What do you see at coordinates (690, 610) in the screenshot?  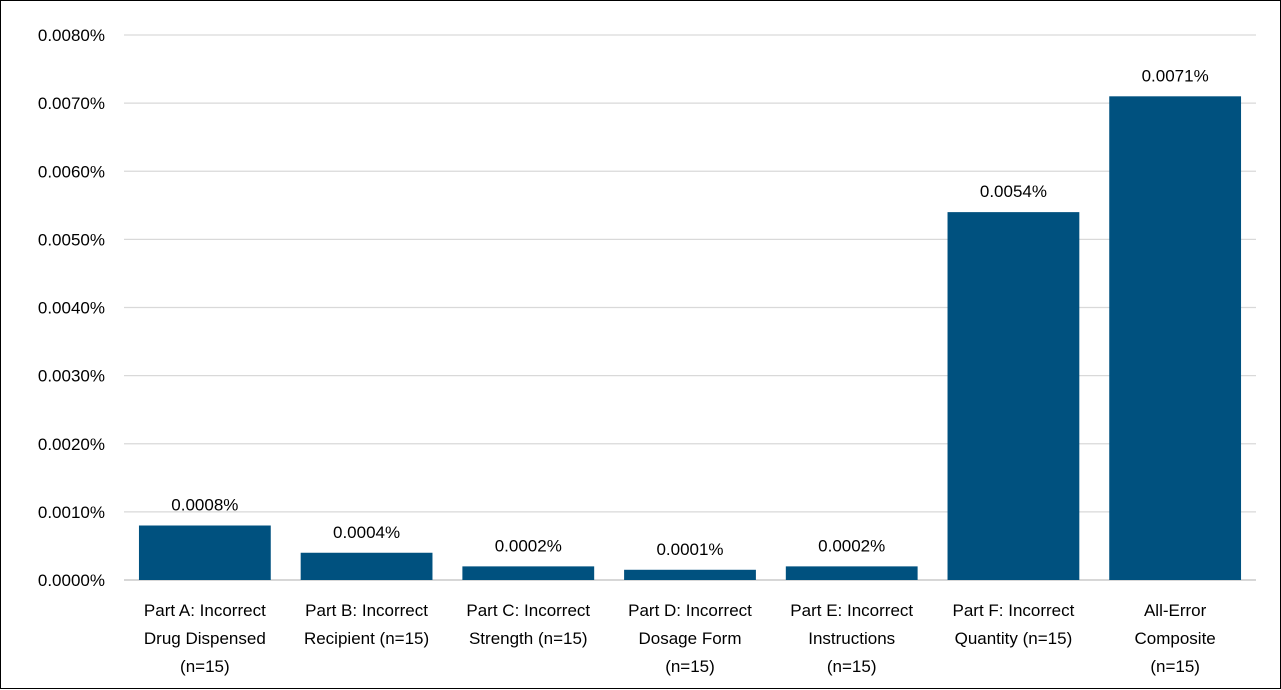 I see `category-label-line: Part D: Incorrect` at bounding box center [690, 610].